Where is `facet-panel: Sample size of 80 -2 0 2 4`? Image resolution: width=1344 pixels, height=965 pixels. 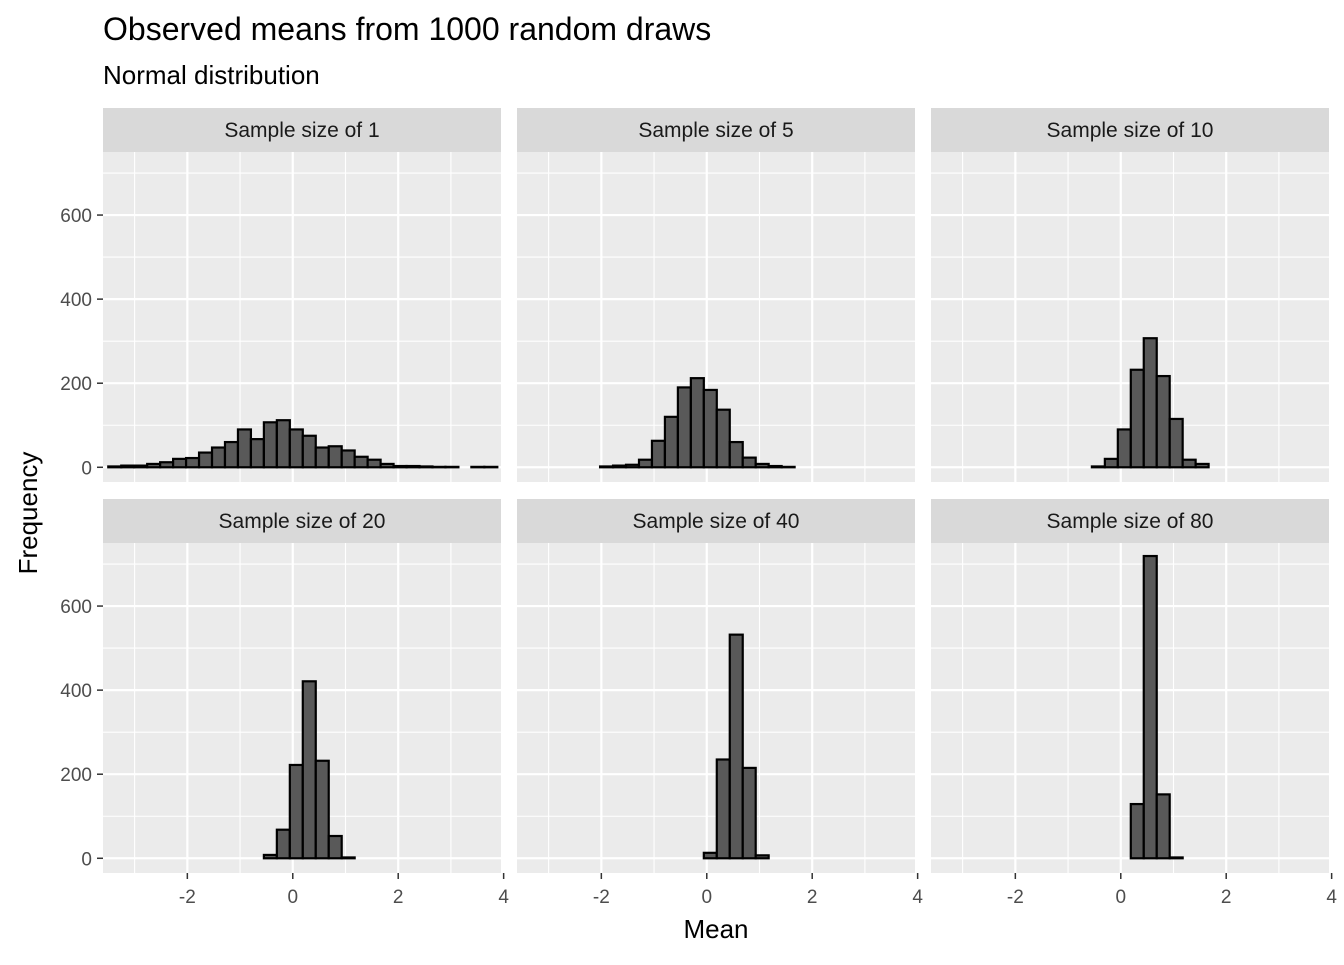 facet-panel: Sample size of 80 -2 0 2 4 is located at coordinates (1134, 703).